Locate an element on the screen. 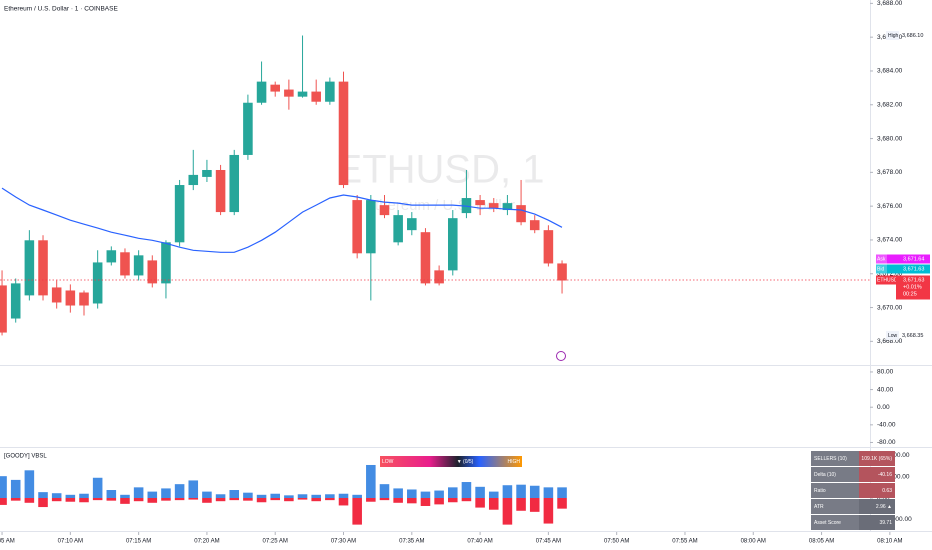 The width and height of the screenshot is (932, 550). table-text: ATR is located at coordinates (819, 507).